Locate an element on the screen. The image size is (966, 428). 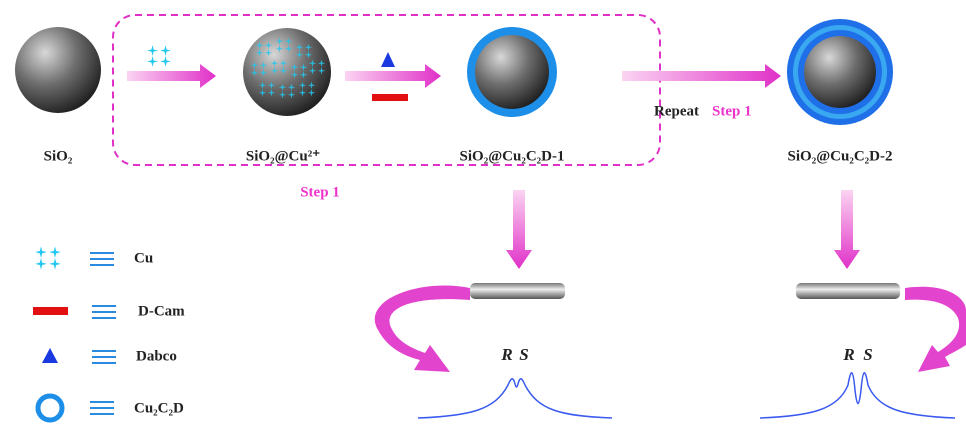
legend: Cu D-Cam Dabco Cu₂C₂D is located at coordinates (109, 334).